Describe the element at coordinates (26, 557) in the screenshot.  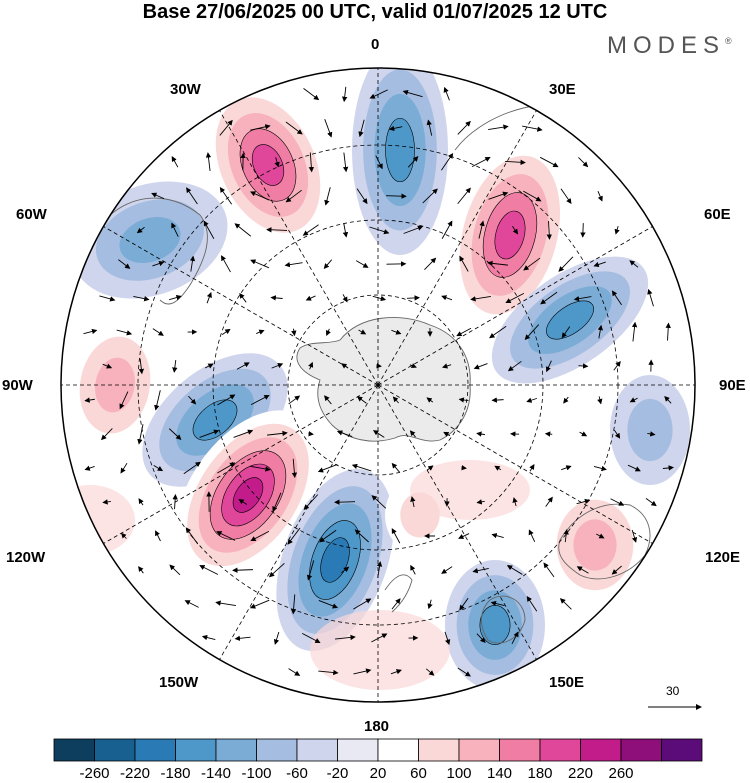
I see `lon-label-120w: 120W` at that location.